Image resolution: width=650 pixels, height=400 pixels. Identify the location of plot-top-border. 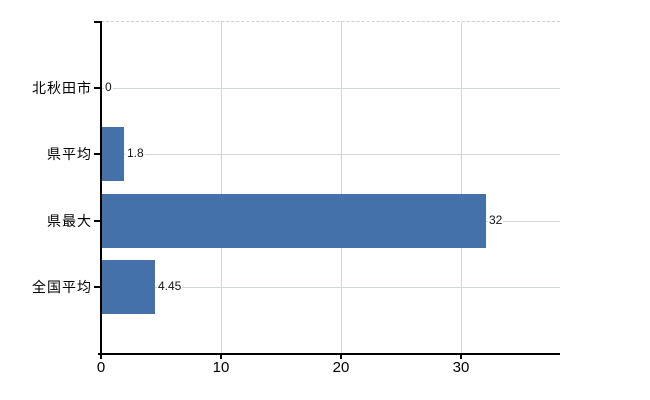
(330, 21).